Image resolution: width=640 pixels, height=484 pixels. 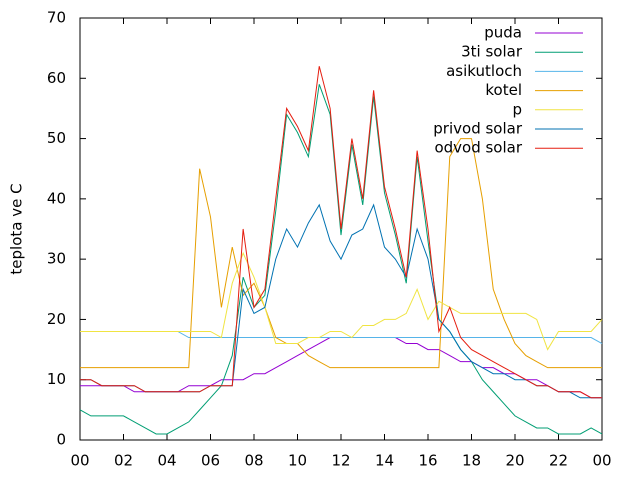 I want to click on legend-label: asikutloch, so click(x=484, y=71).